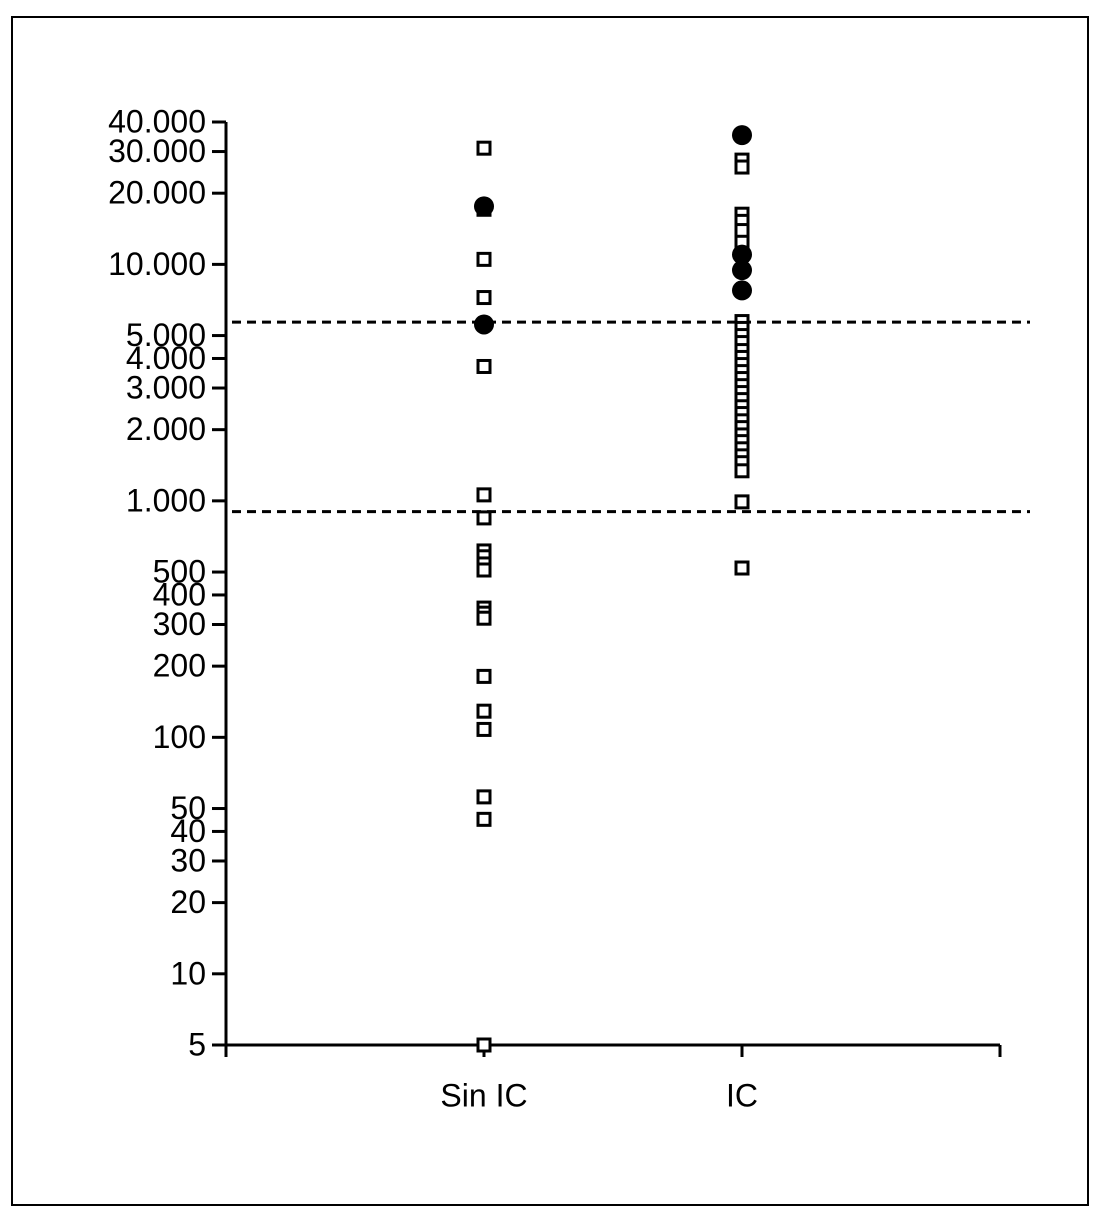 Image resolution: width=1097 pixels, height=1219 pixels. I want to click on y-tick-label: 1.000, so click(166, 500).